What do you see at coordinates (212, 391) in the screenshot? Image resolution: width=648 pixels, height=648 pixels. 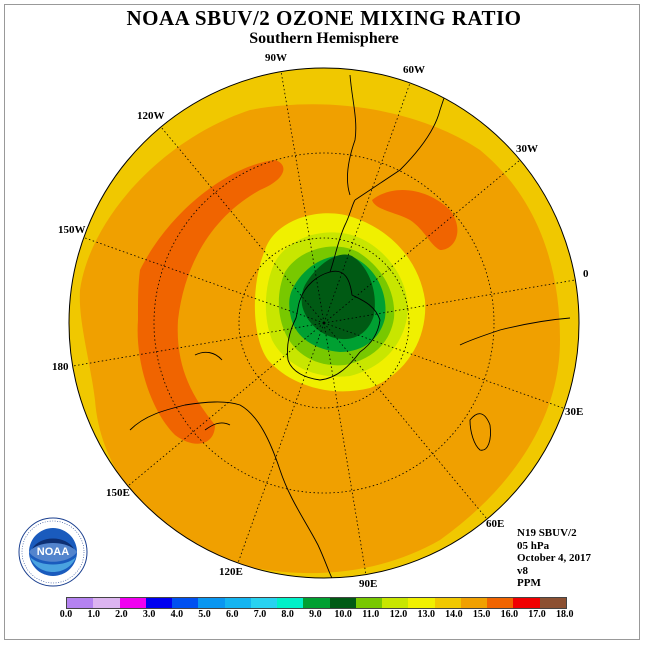 I see `new-zealand-coast` at bounding box center [212, 391].